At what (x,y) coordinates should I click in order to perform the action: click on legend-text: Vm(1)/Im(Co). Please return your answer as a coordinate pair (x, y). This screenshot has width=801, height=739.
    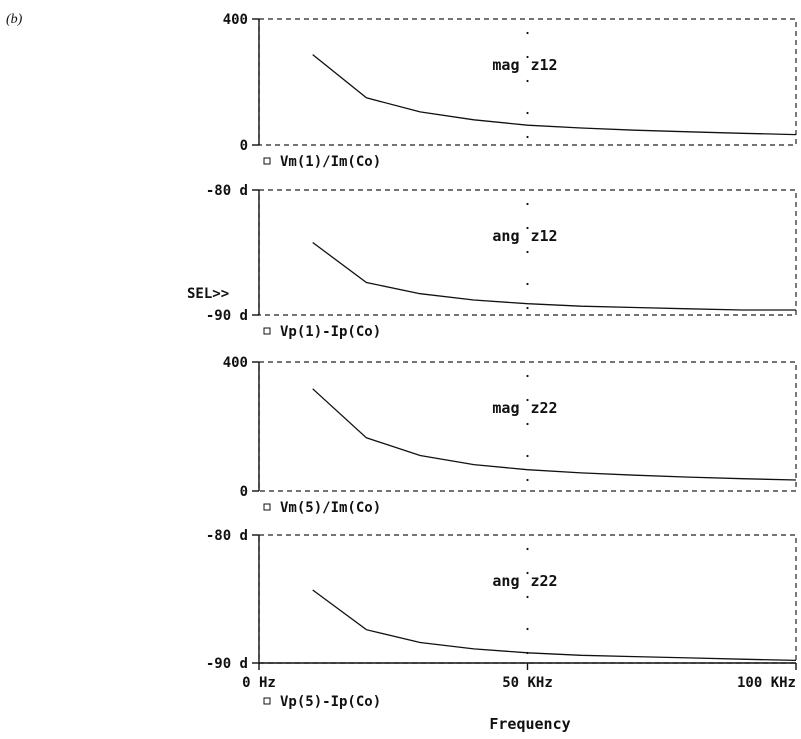
    Looking at the image, I should click on (330, 162).